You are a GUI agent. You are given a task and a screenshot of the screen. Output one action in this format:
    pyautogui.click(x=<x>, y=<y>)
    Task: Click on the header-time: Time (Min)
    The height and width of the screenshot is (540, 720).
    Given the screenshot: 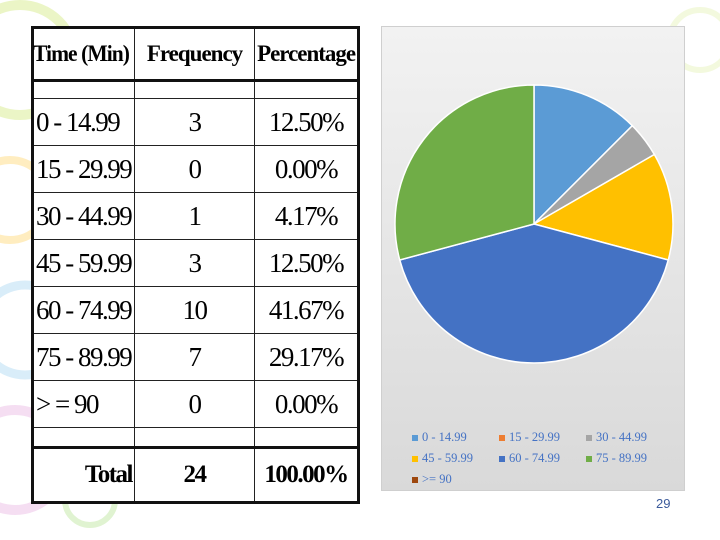 What is the action you would take?
    pyautogui.click(x=84, y=54)
    